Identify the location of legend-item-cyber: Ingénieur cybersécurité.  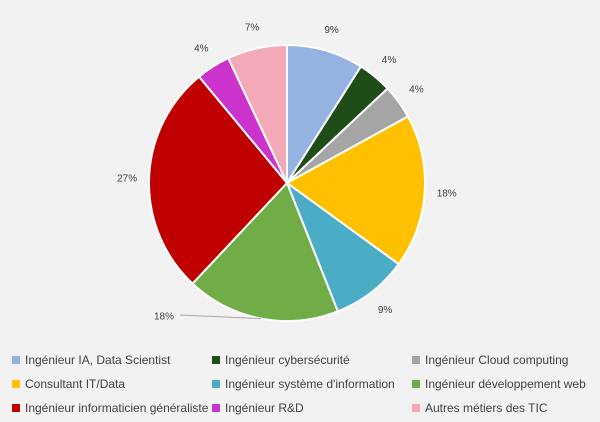
(312, 360).